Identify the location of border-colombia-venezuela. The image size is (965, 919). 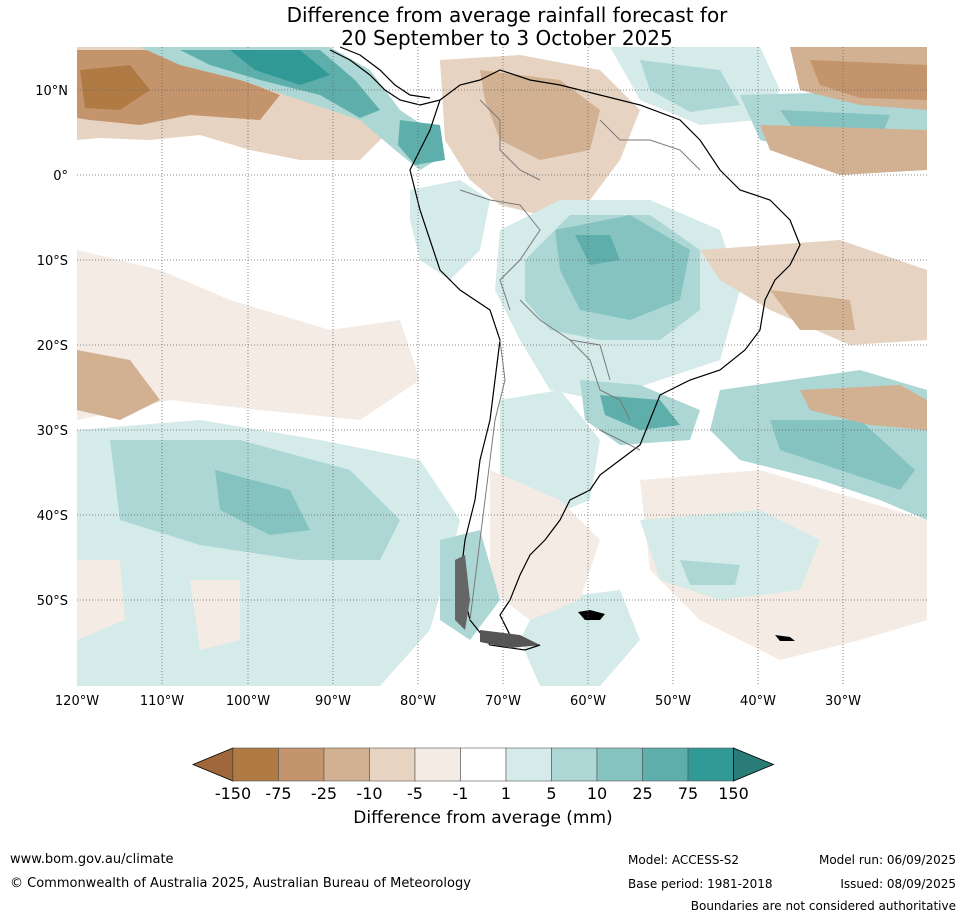
(510, 140).